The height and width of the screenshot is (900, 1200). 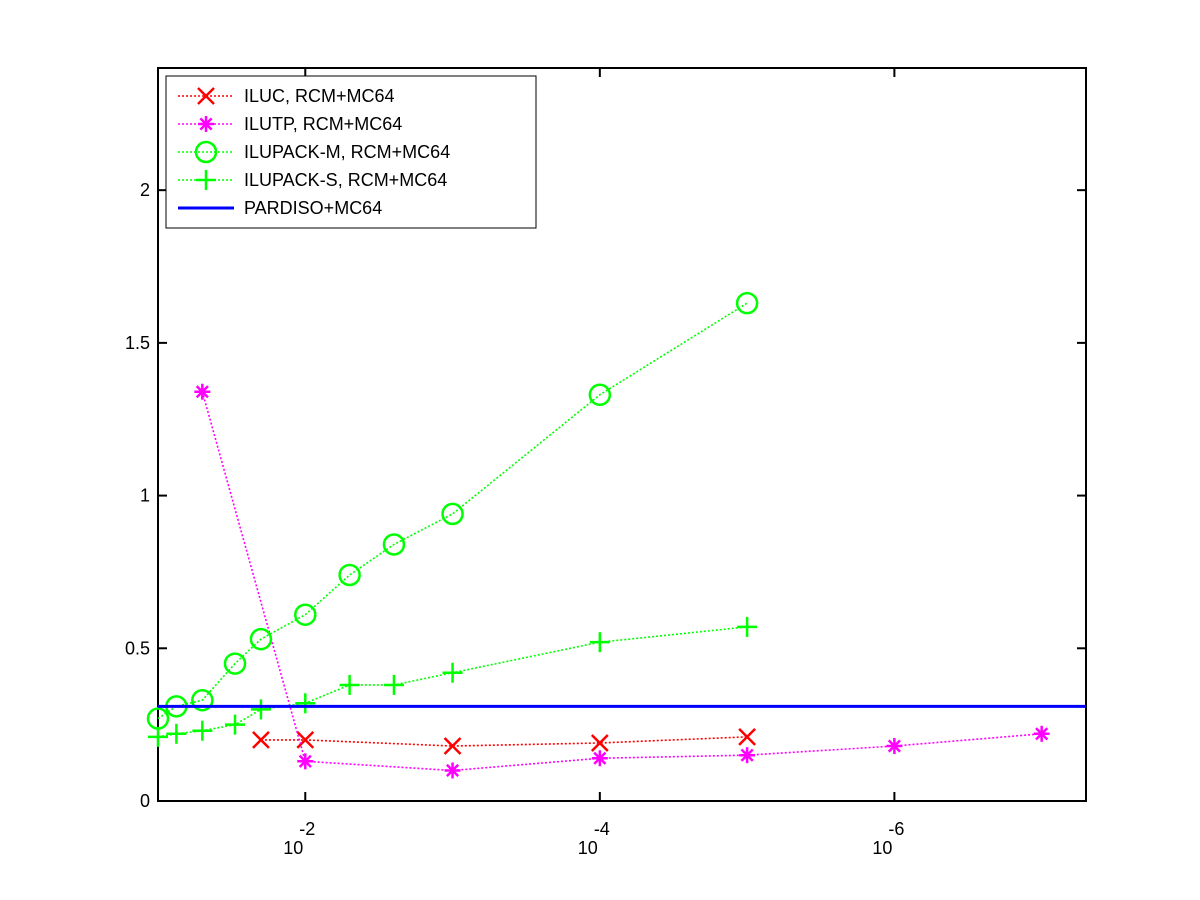 I want to click on y-tick-label: 0.5, so click(x=137, y=648).